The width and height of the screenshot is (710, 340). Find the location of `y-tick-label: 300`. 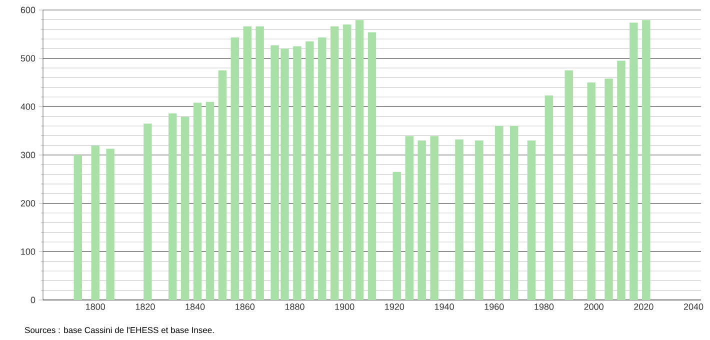

y-tick-label: 300 is located at coordinates (28, 155).